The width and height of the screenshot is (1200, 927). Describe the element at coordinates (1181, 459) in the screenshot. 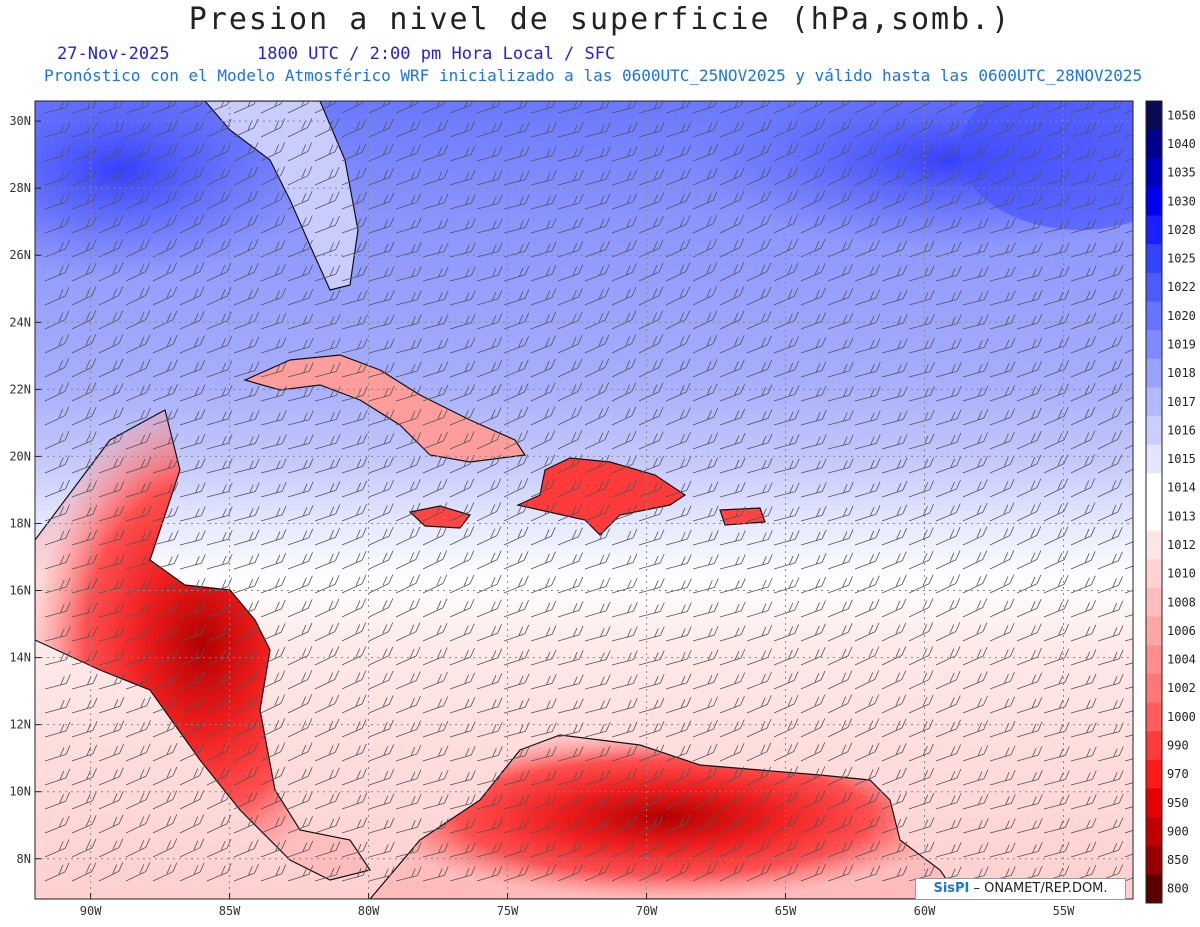

I see `colorbar-label: 1015` at that location.